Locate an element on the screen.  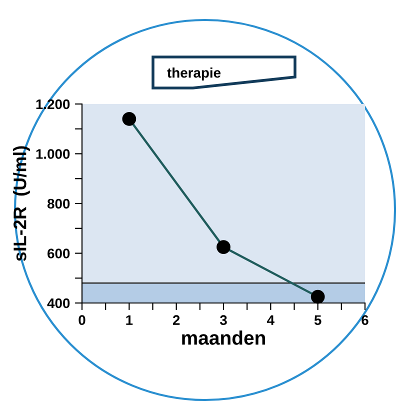
x-axis-title: maanden is located at coordinates (223, 337).